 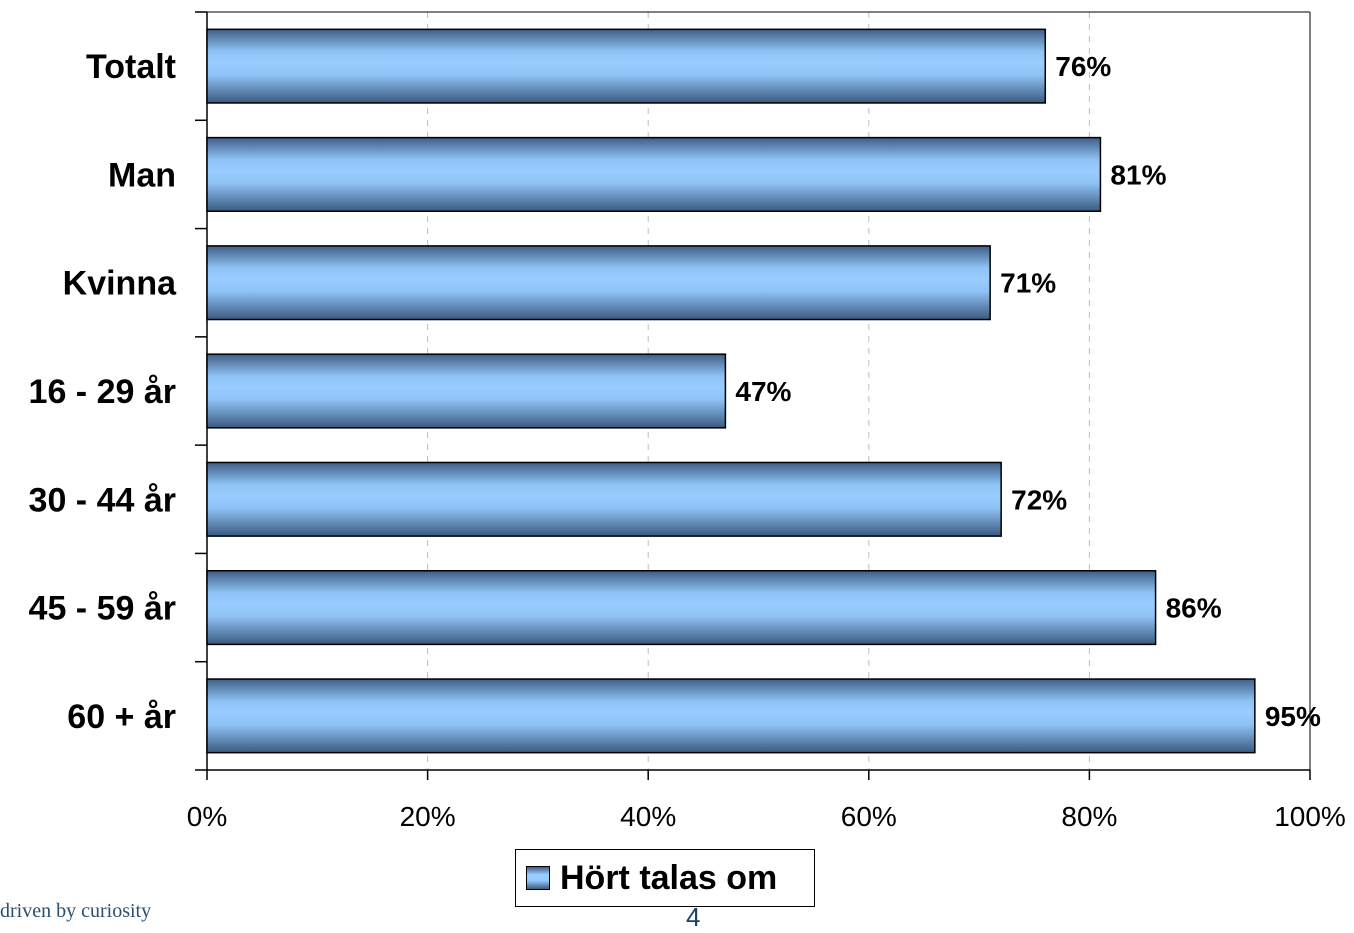 What do you see at coordinates (142, 175) in the screenshot?
I see `category-label-1: Man` at bounding box center [142, 175].